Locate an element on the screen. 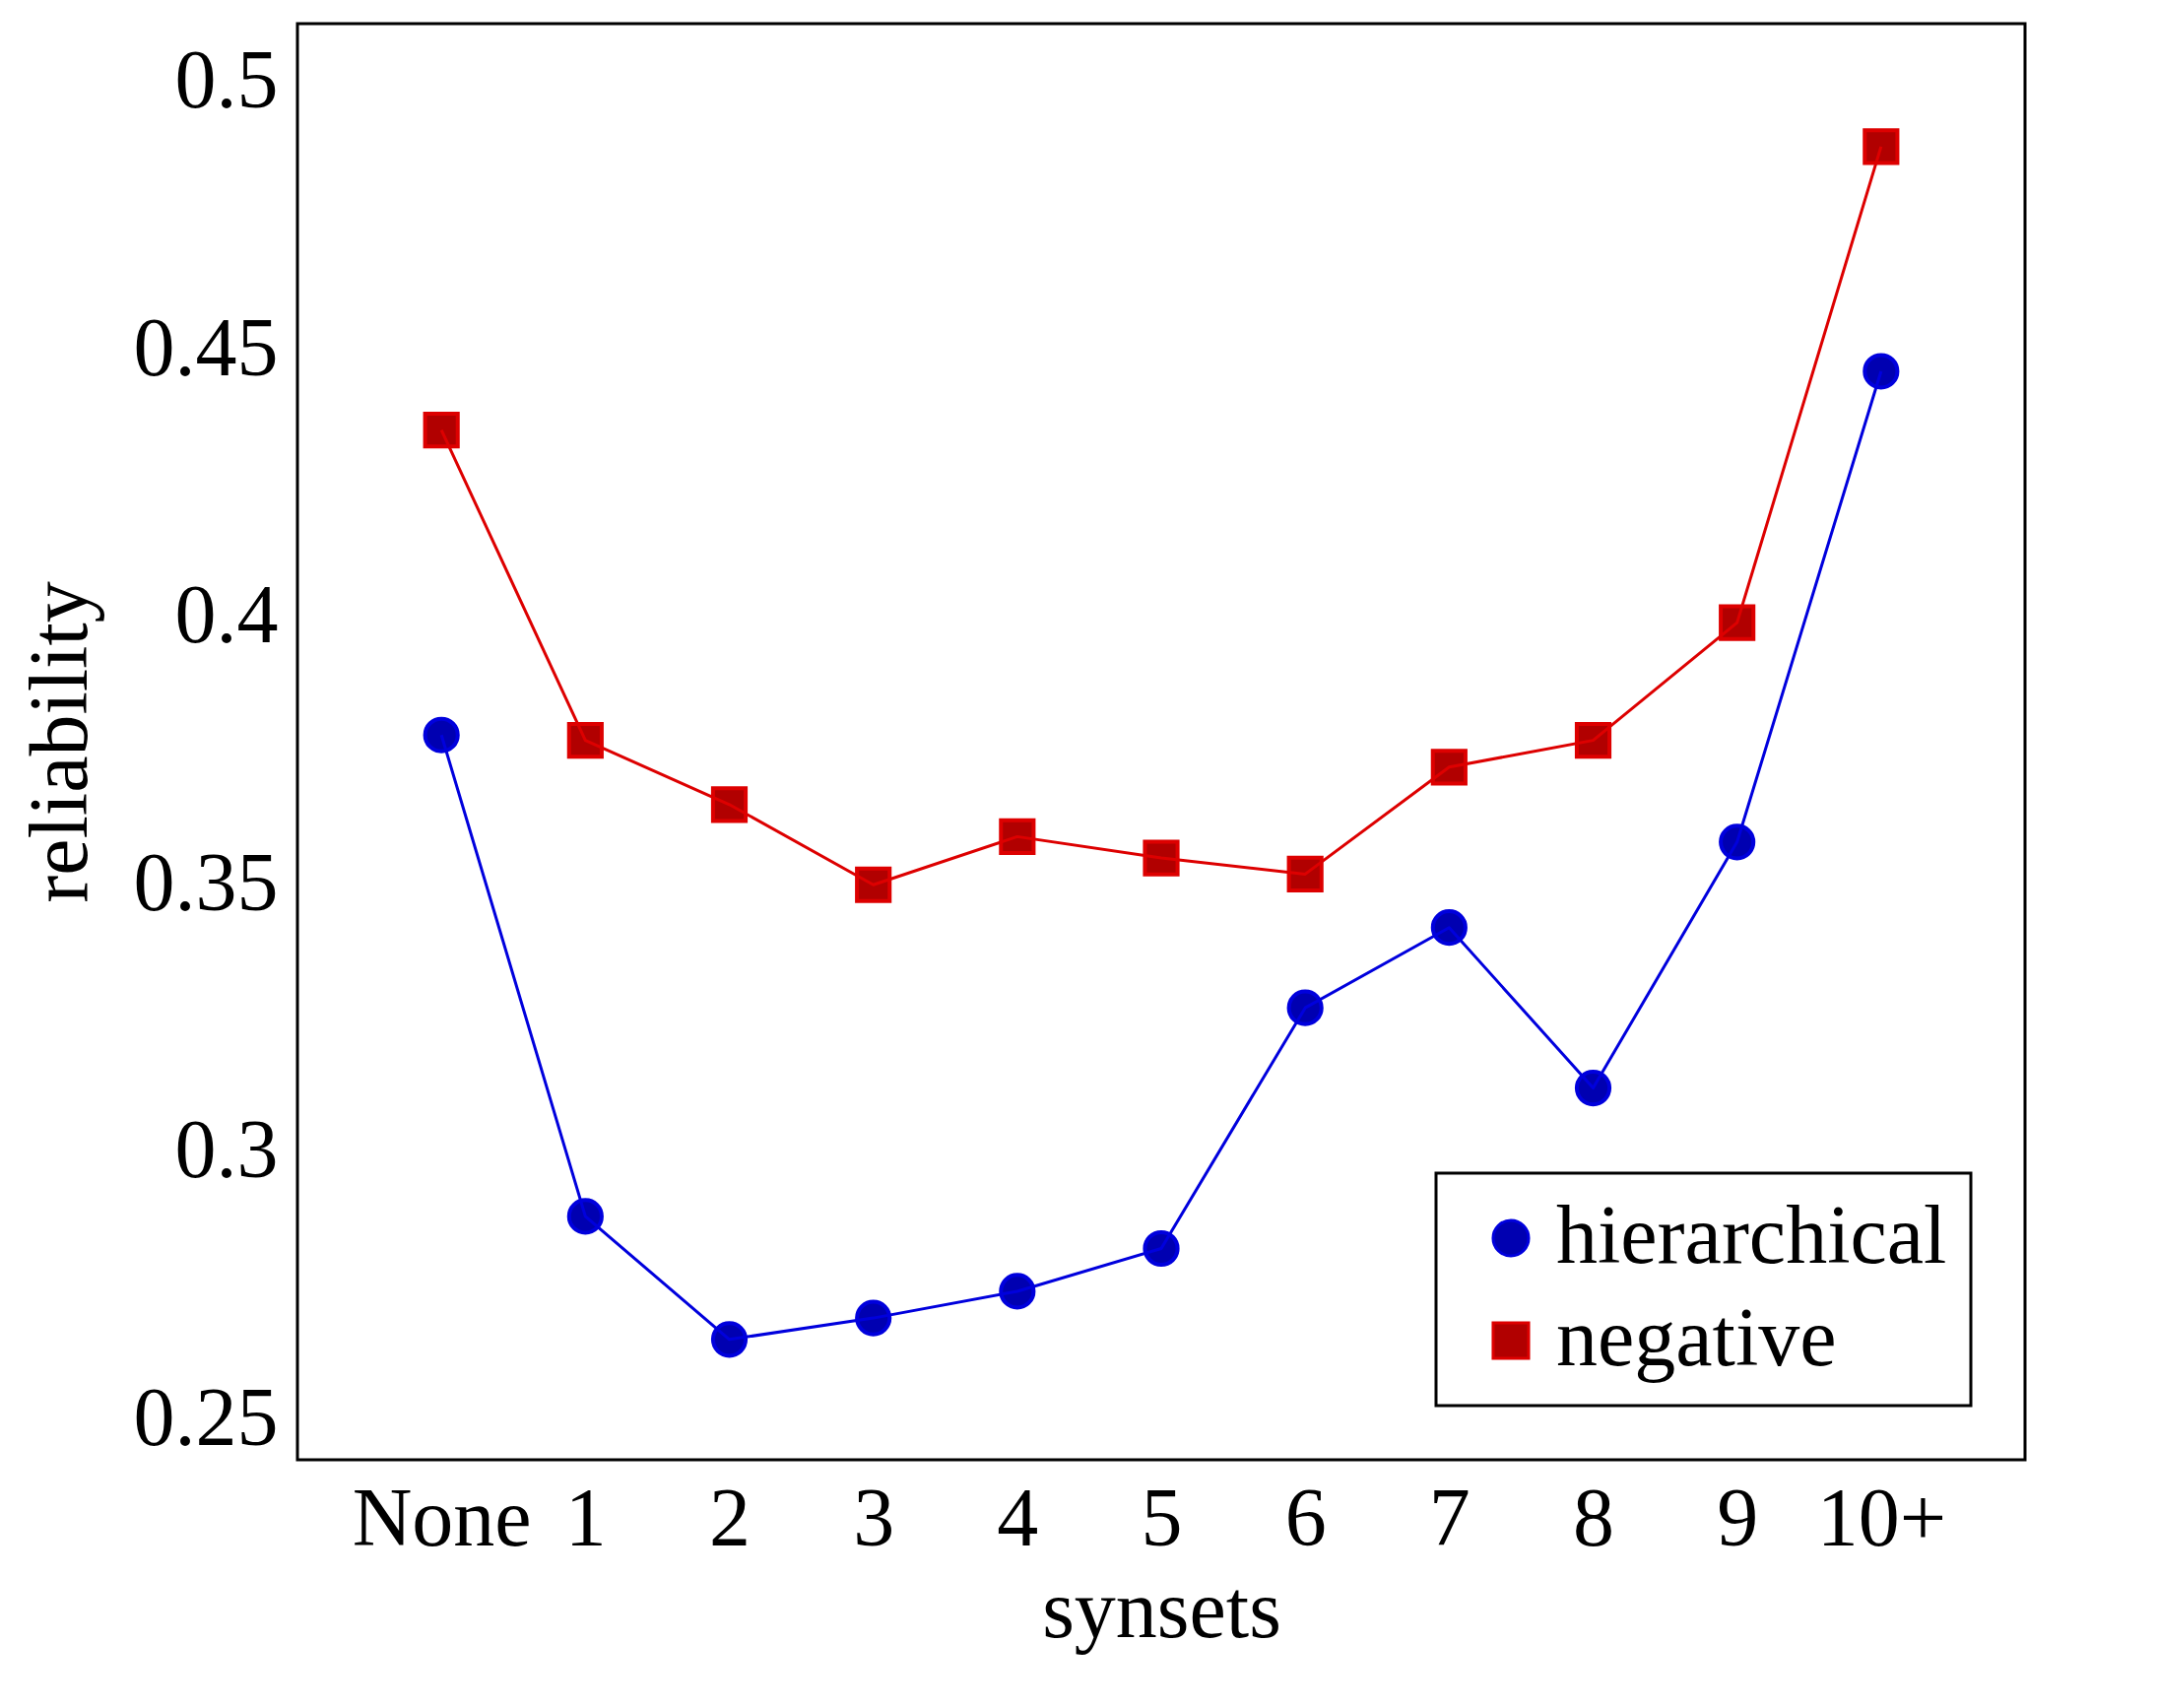 The height and width of the screenshot is (1708, 2157). x-tick-label: 4 is located at coordinates (1018, 1517).